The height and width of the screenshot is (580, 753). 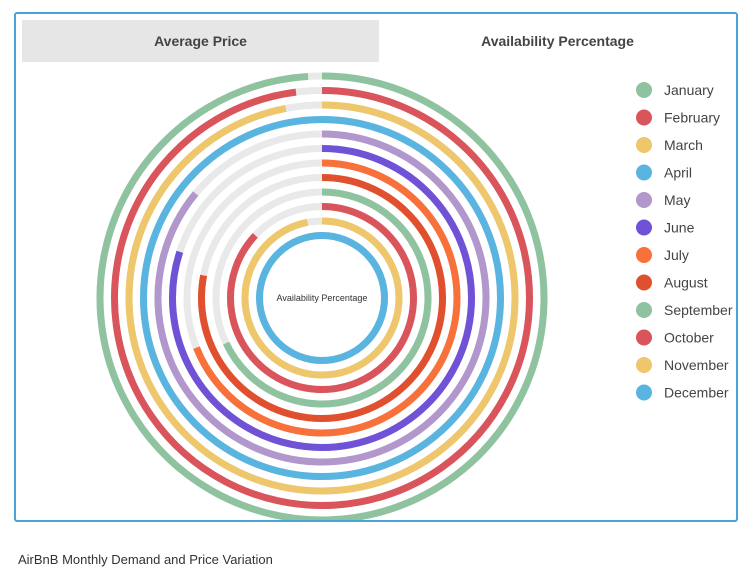 What do you see at coordinates (676, 255) in the screenshot?
I see `legend-label-july: July` at bounding box center [676, 255].